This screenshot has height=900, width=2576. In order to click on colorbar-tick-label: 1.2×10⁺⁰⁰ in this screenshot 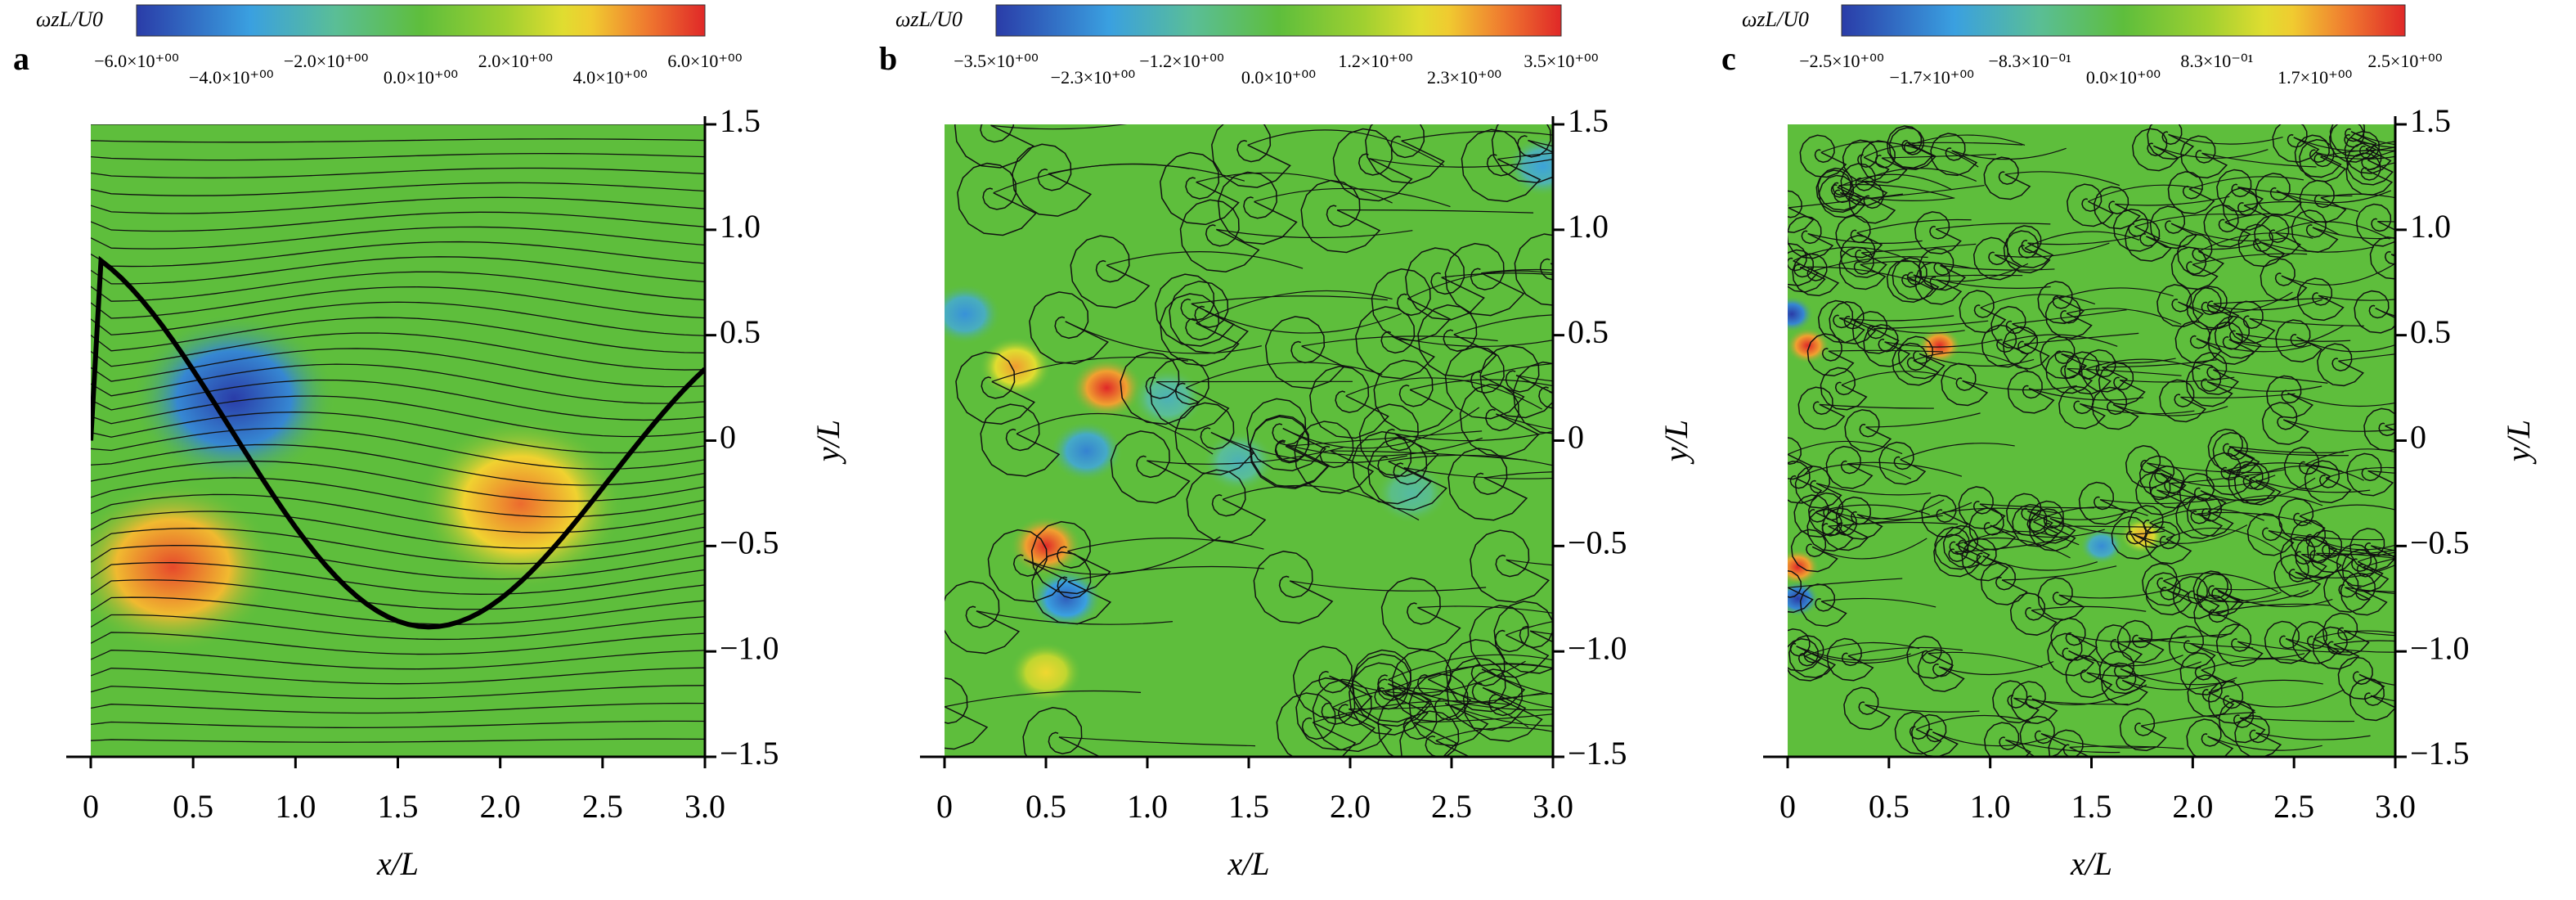, I will do `click(1375, 61)`.